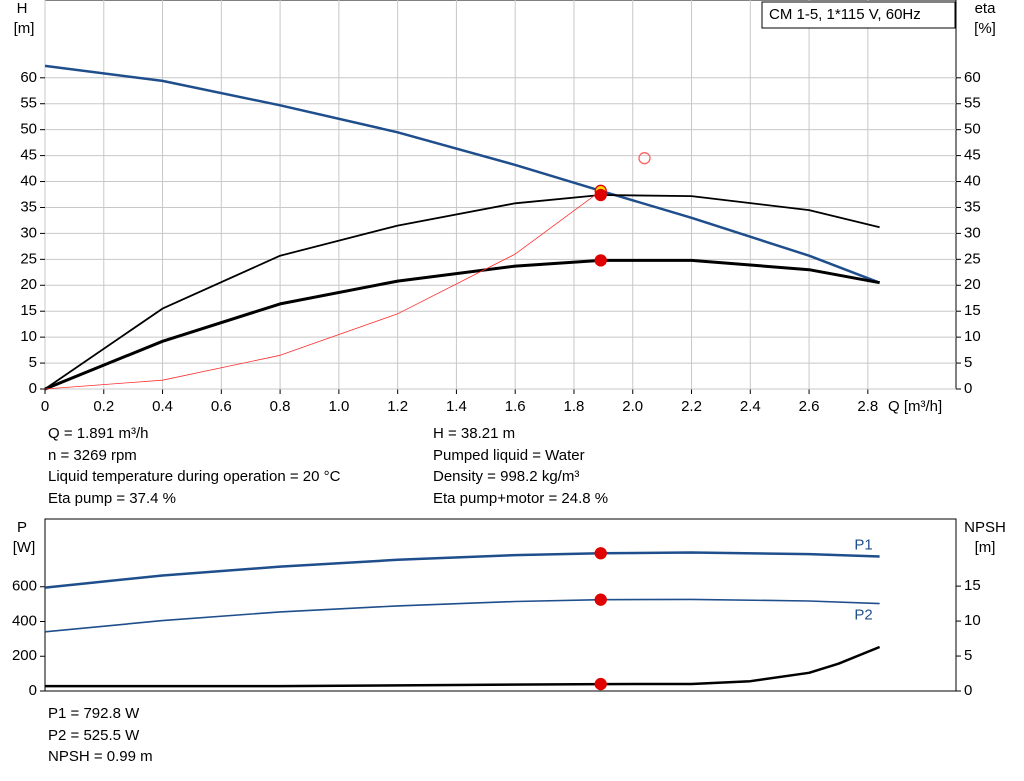  What do you see at coordinates (338, 406) in the screenshot?
I see `x-tick-label: 1.0` at bounding box center [338, 406].